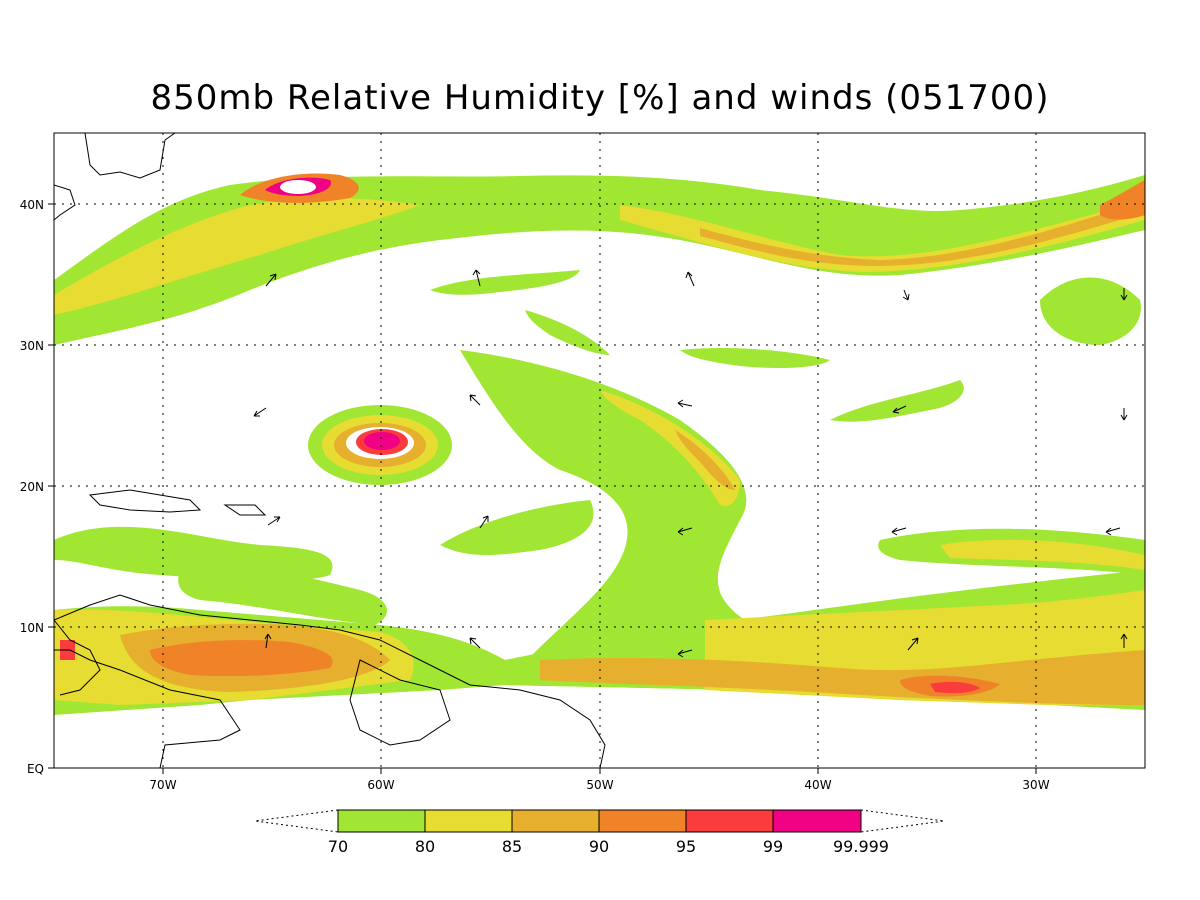 This screenshot has height=900, width=1200. What do you see at coordinates (32, 487) in the screenshot?
I see `lat-tick-label: 20N` at bounding box center [32, 487].